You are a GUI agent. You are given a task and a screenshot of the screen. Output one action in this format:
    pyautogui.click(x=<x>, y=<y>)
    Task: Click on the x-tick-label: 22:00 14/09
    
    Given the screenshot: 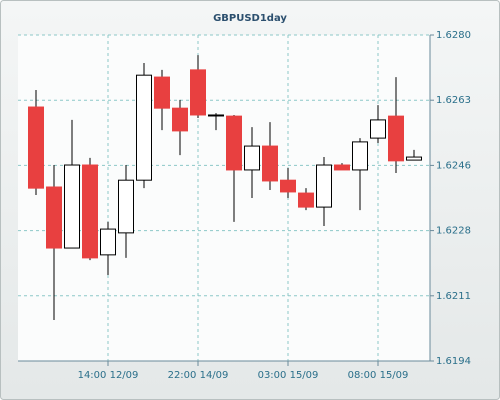 What is the action you would take?
    pyautogui.click(x=198, y=375)
    